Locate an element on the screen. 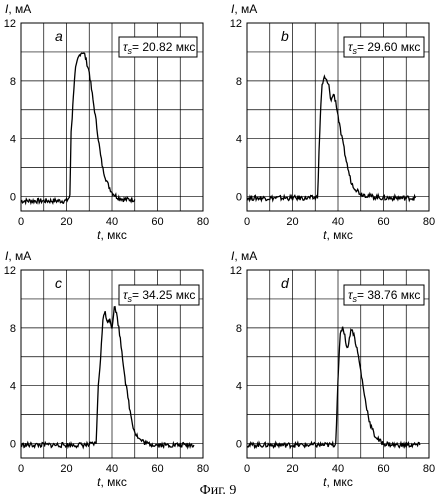  tau-annotation: τs= 38.76 мкс is located at coordinates (384, 296).